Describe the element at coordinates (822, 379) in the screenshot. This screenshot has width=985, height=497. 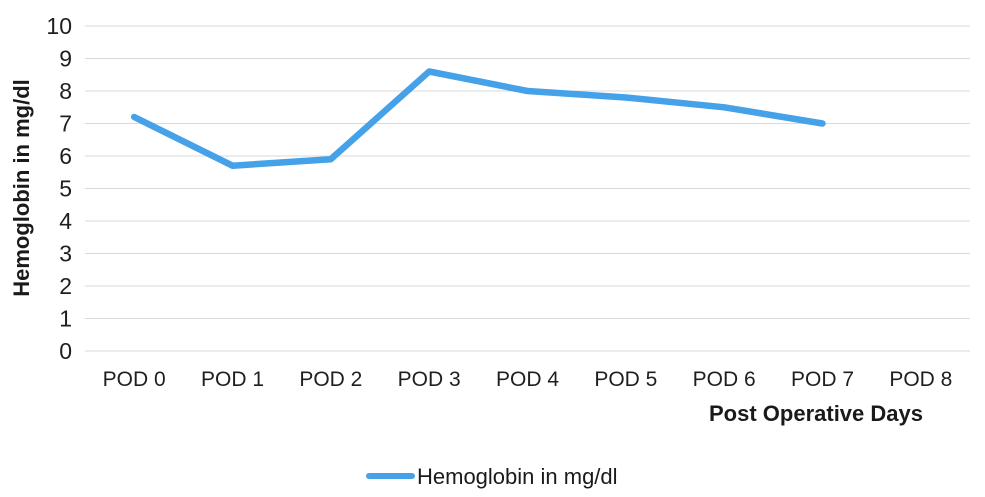
I see `x-tick-label: POD 7` at that location.